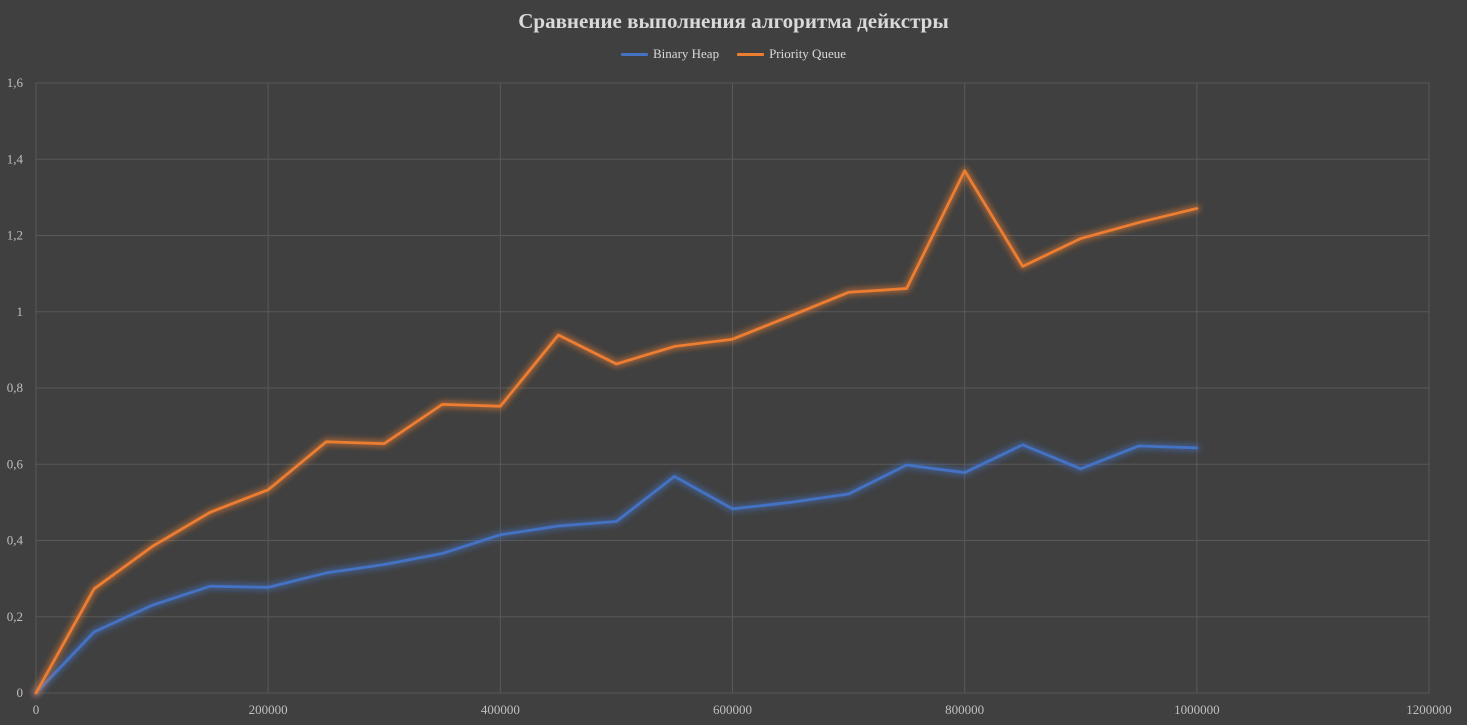  What do you see at coordinates (20, 311) in the screenshot?
I see `y-tick-label: 1` at bounding box center [20, 311].